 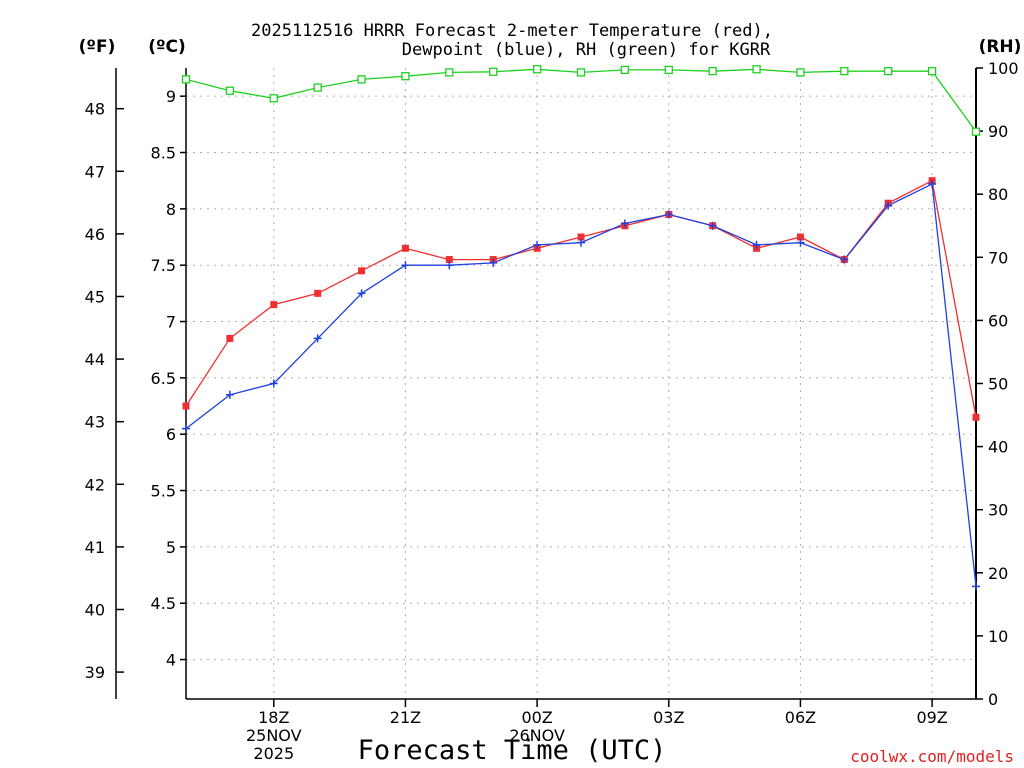 What do you see at coordinates (405, 717) in the screenshot?
I see `x-tick-label: 21Z` at bounding box center [405, 717].